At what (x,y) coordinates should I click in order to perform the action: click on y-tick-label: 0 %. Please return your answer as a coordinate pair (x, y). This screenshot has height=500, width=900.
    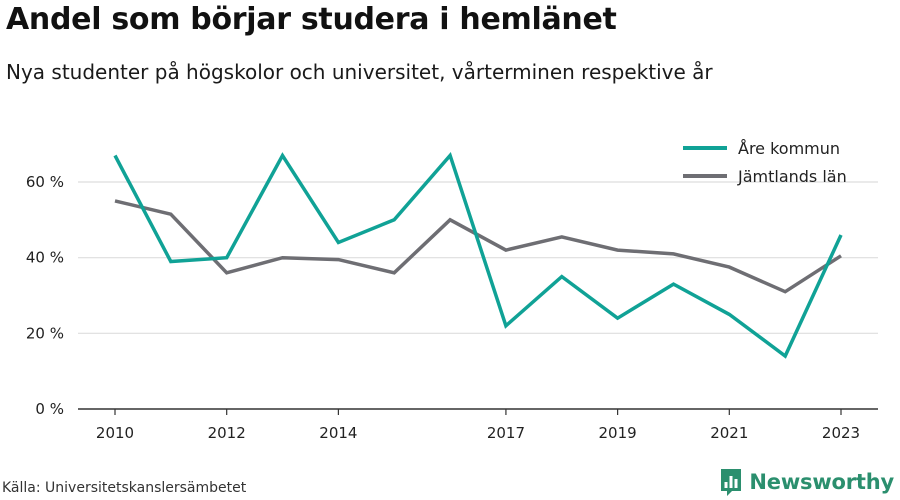
    Looking at the image, I should click on (49, 409).